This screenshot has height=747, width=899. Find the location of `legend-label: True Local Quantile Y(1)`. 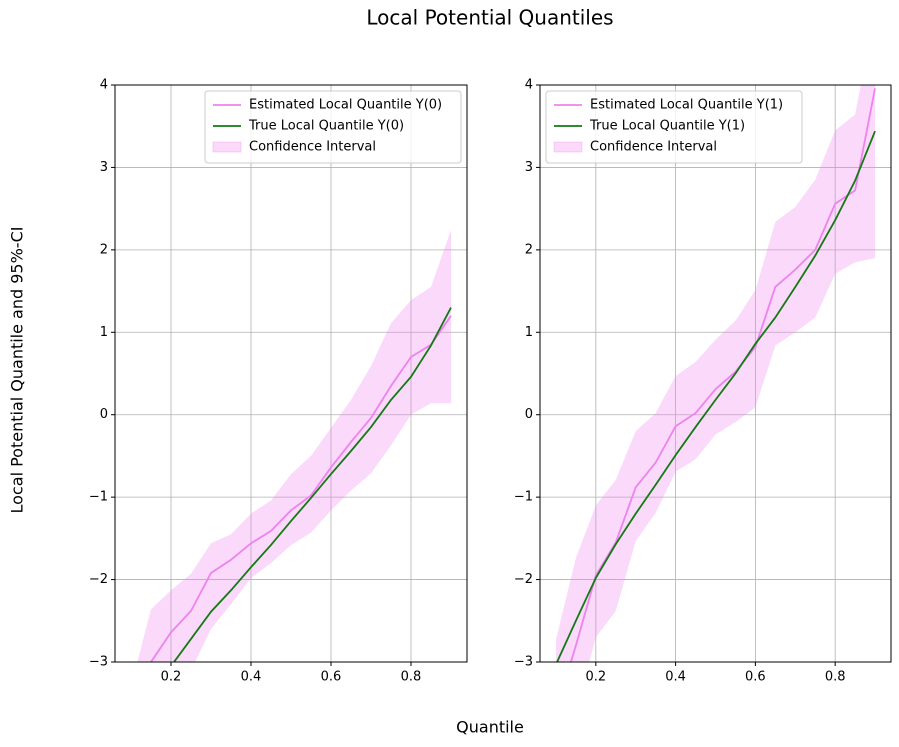

legend-label: True Local Quantile Y(1) is located at coordinates (667, 126).